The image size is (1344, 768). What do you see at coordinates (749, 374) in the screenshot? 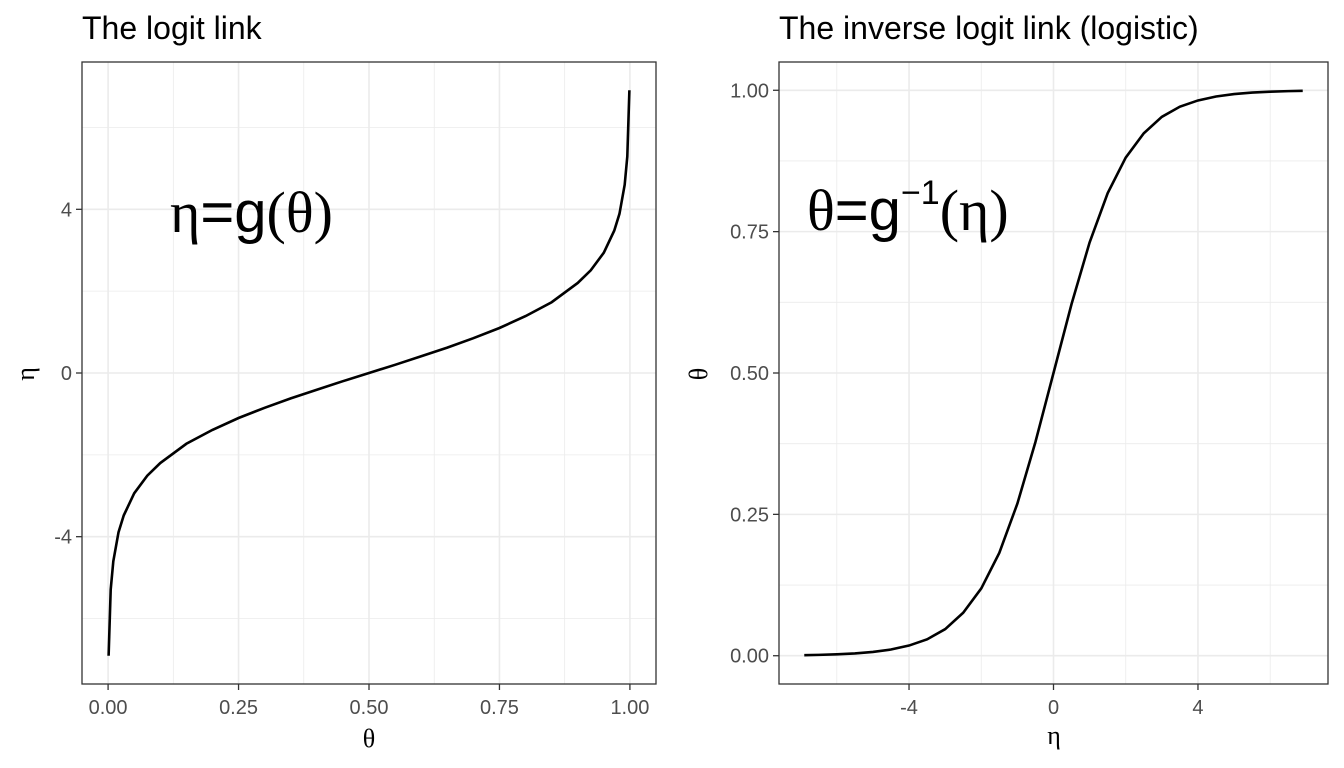
I see `y-tick-label: 0.50` at bounding box center [749, 374].